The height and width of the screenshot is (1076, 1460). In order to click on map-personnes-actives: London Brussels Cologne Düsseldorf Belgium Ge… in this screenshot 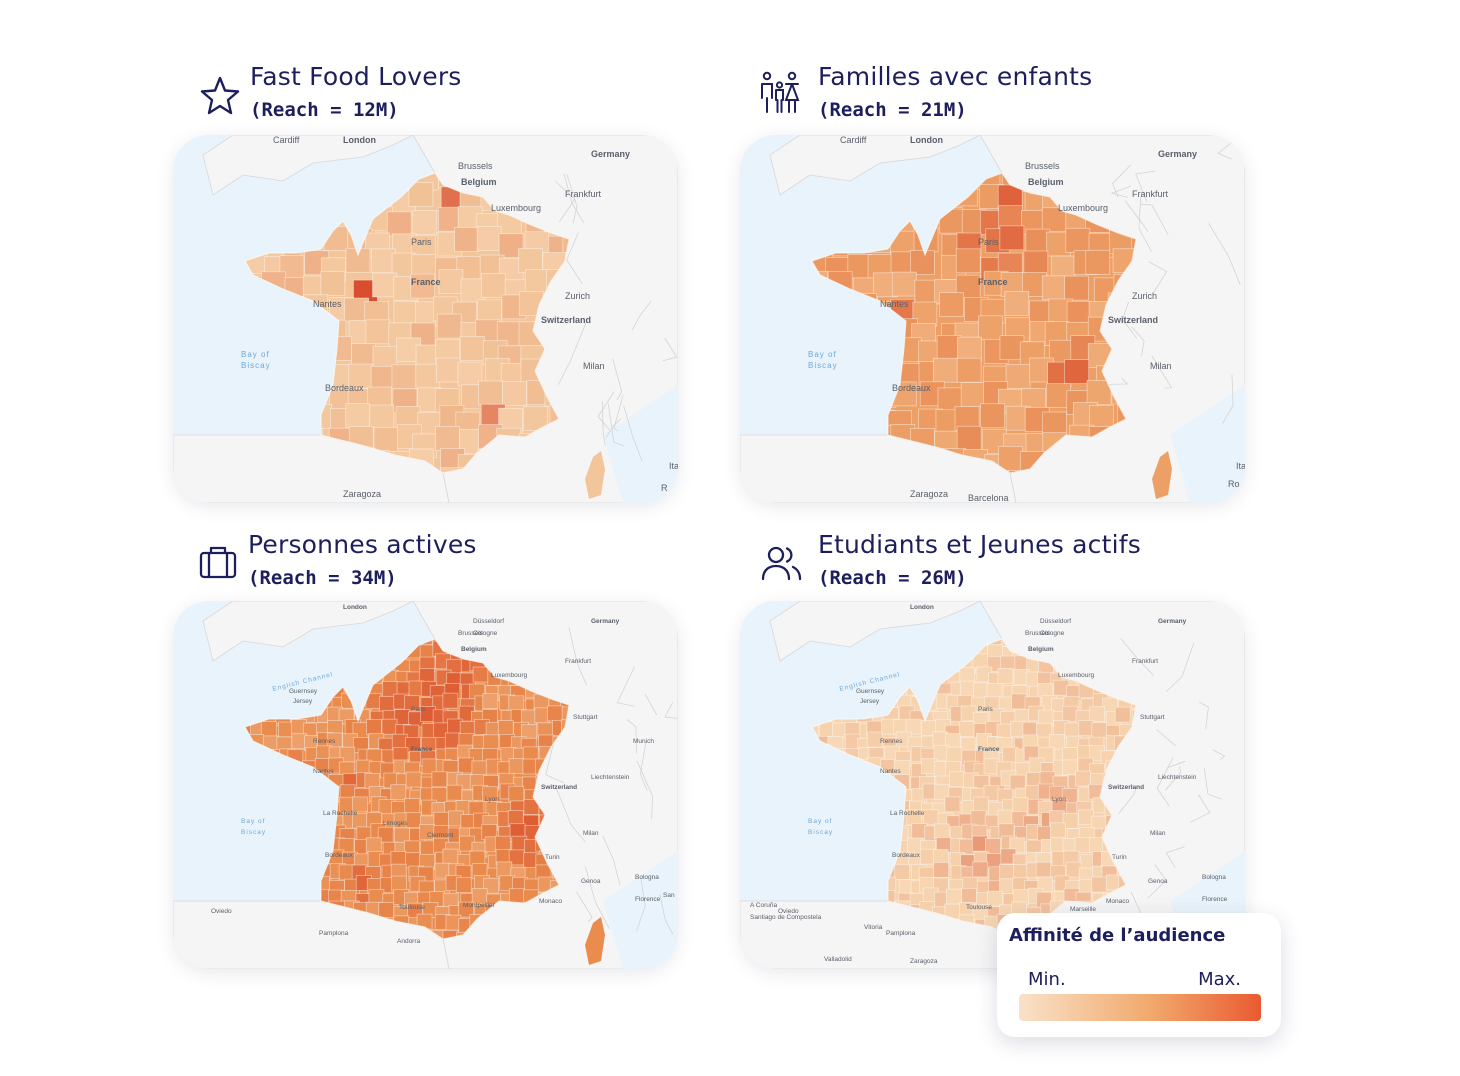, I will do `click(425, 785)`.